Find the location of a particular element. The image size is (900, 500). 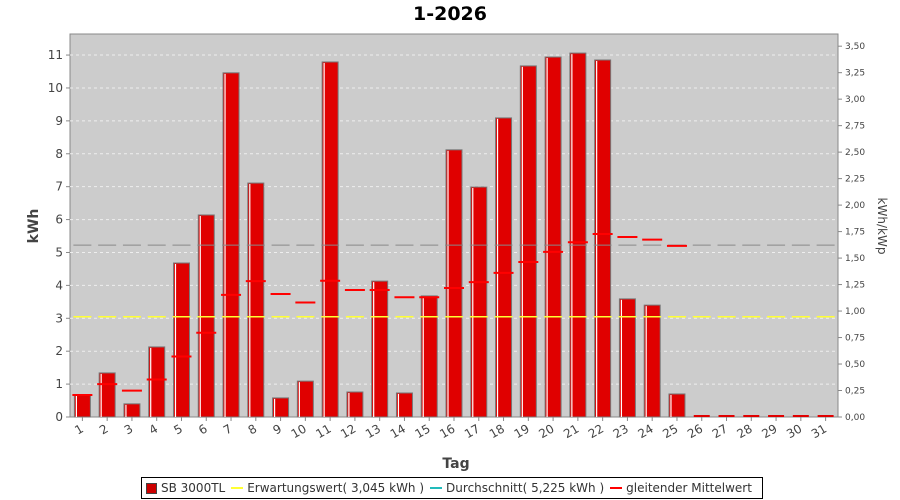

x-tick-label: 18 is located at coordinates (497, 431).